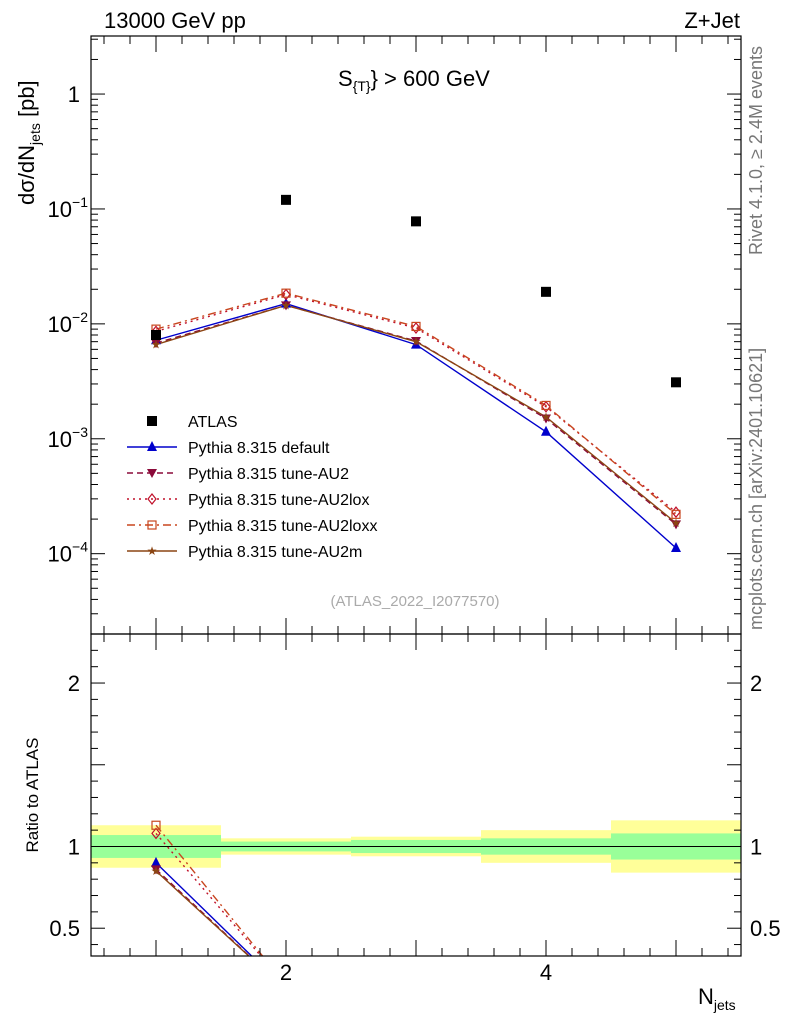 This screenshot has height=1024, width=786. Describe the element at coordinates (712, 20) in the screenshot. I see `process-label: Z+Jet` at that location.